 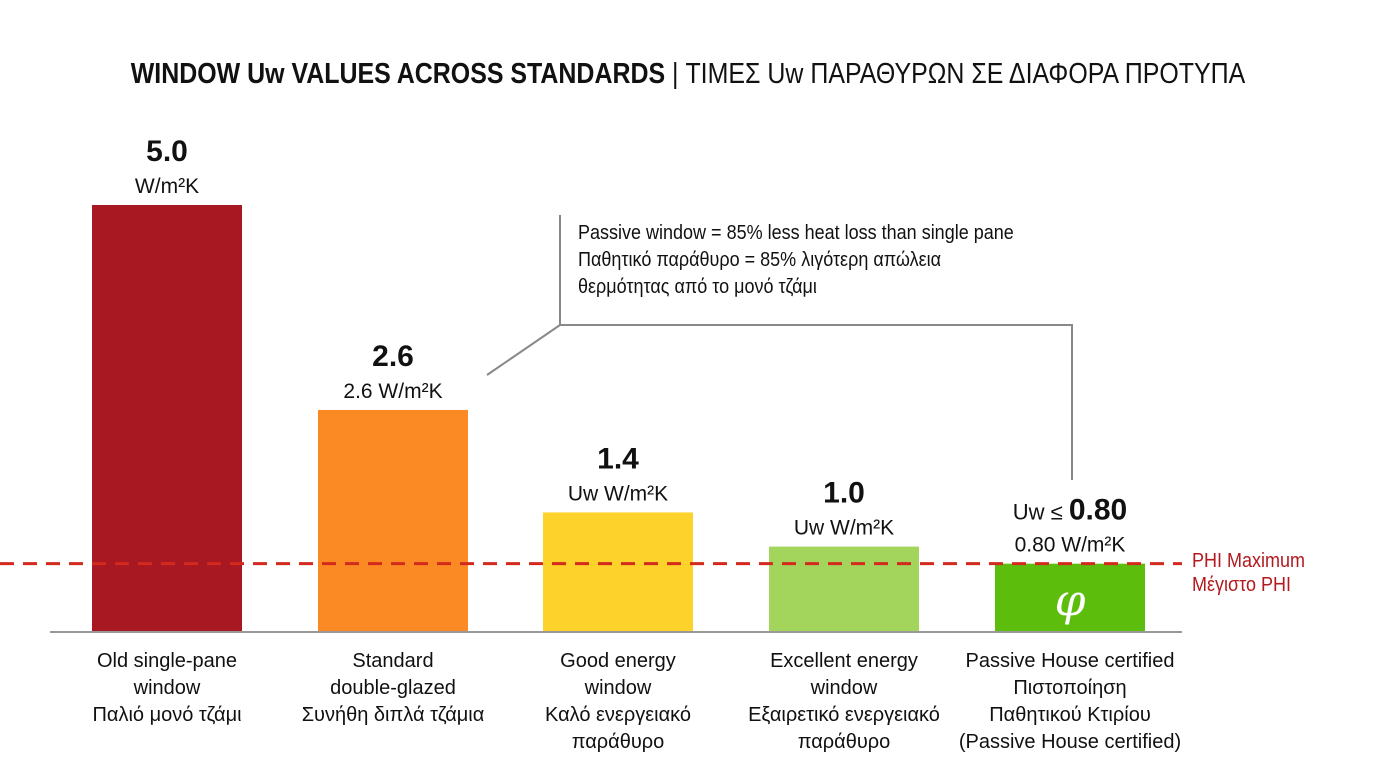 I want to click on unit-label-0: W/m²K, so click(x=167, y=186).